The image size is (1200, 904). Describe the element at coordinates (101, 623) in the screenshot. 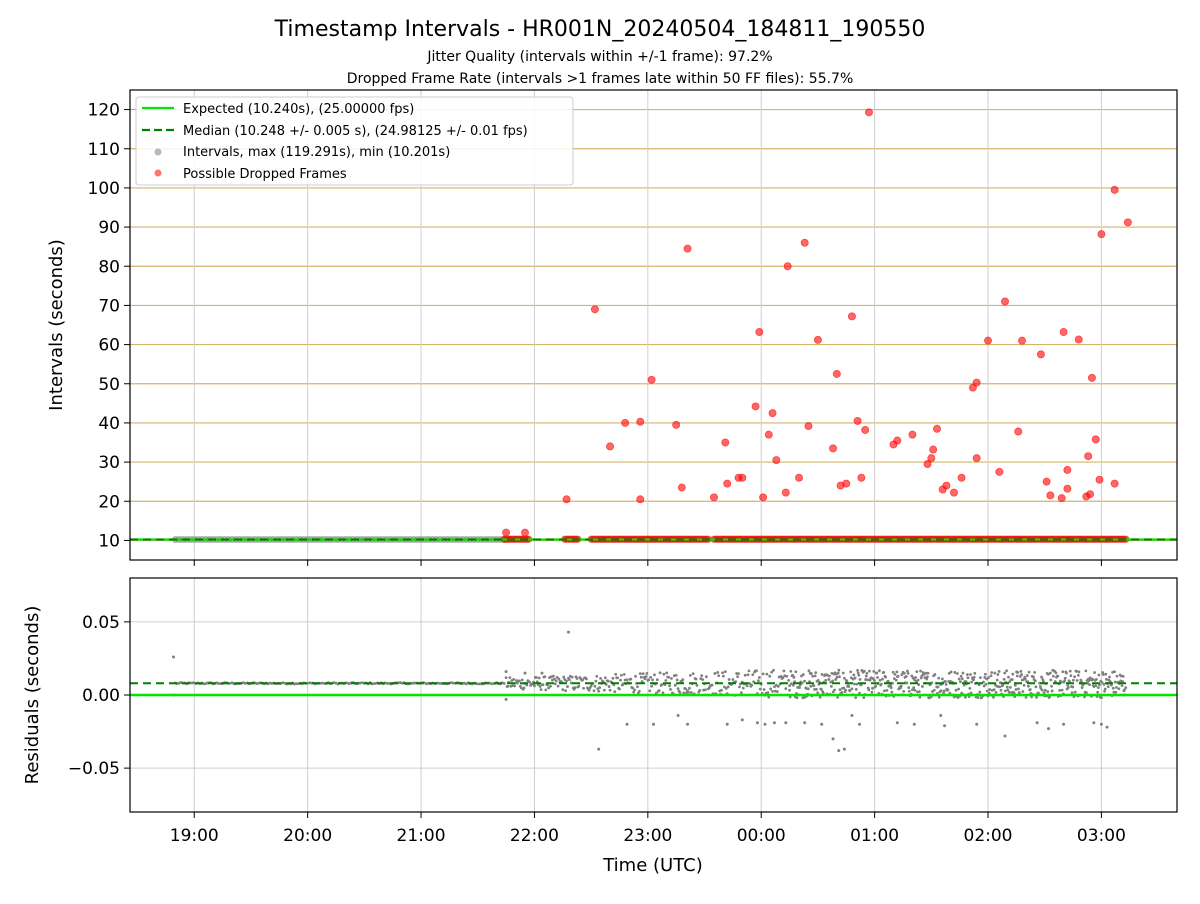

I see `residuals-y-tick-label: 0.05` at that location.